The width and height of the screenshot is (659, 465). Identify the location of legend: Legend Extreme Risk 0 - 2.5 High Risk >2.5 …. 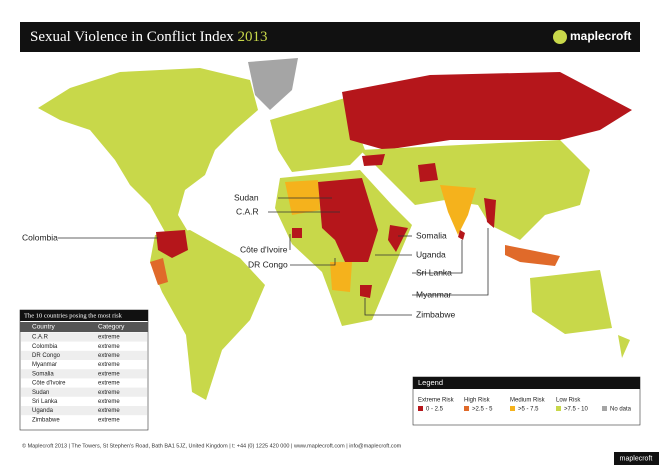
(526, 401).